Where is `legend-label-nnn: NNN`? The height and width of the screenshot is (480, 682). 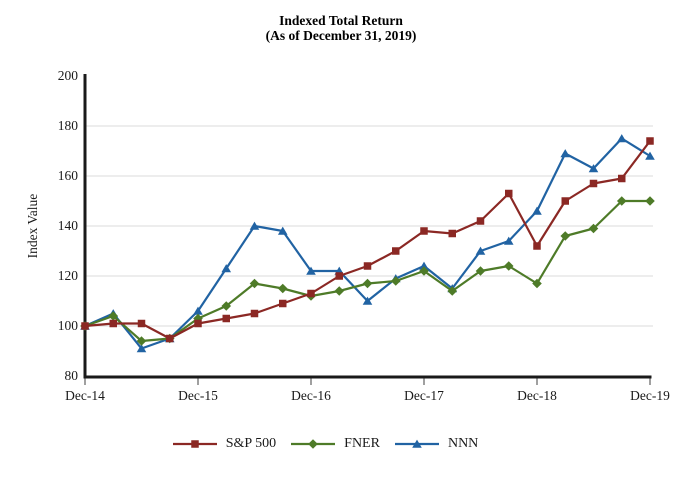
legend-label-nnn: NNN is located at coordinates (463, 443).